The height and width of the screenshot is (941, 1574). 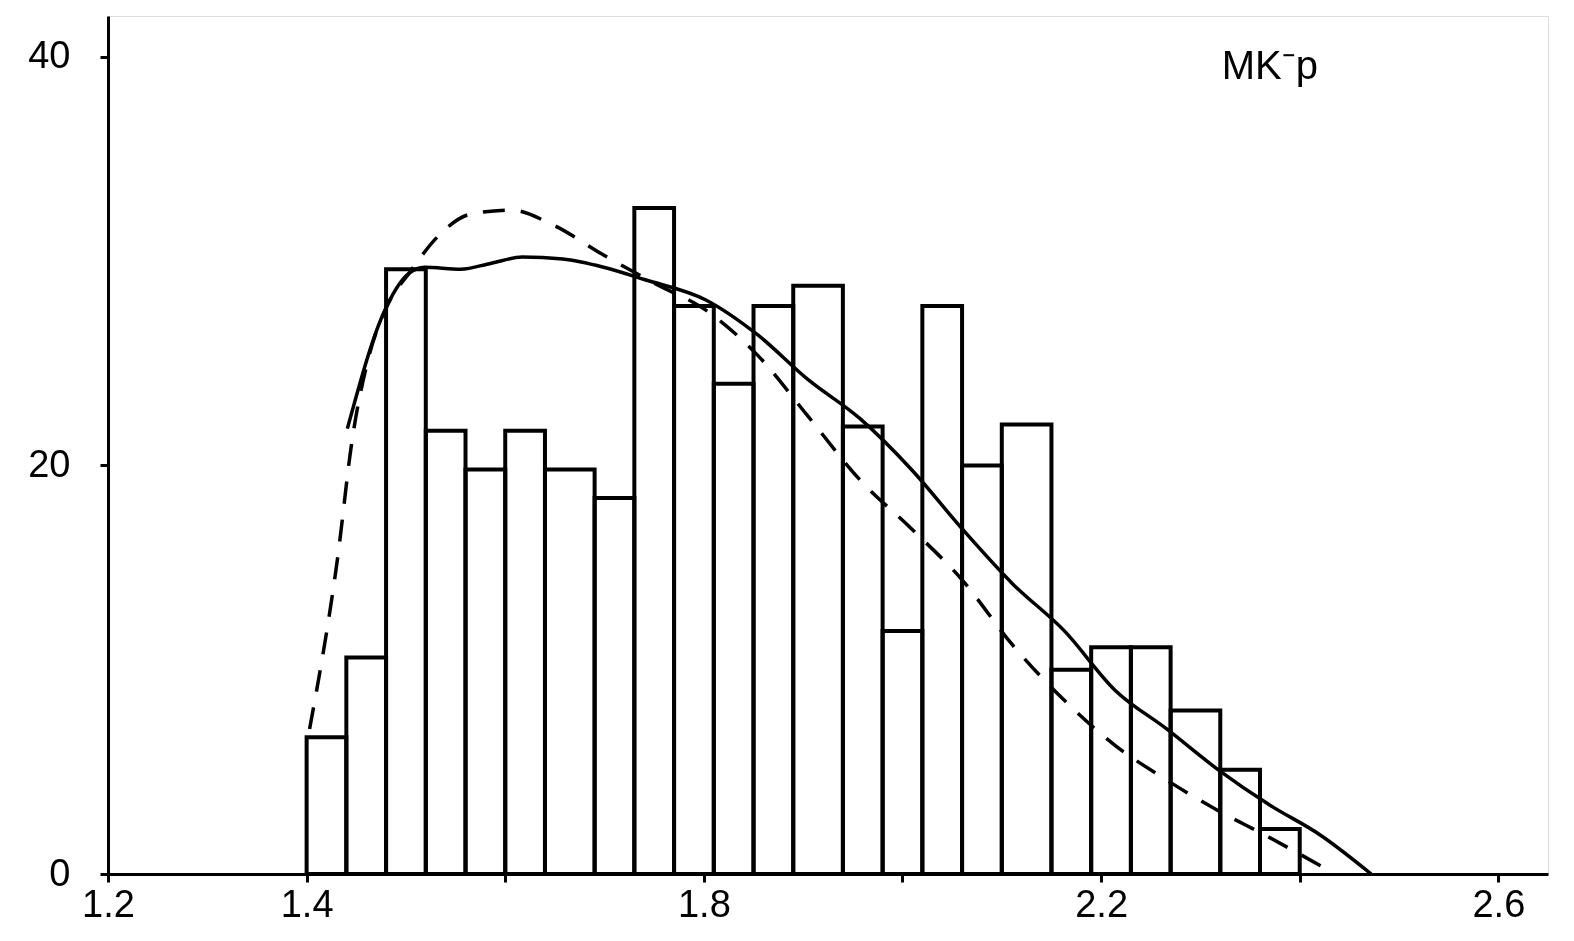 I want to click on x-tick-label: 1.8, so click(x=704, y=903).